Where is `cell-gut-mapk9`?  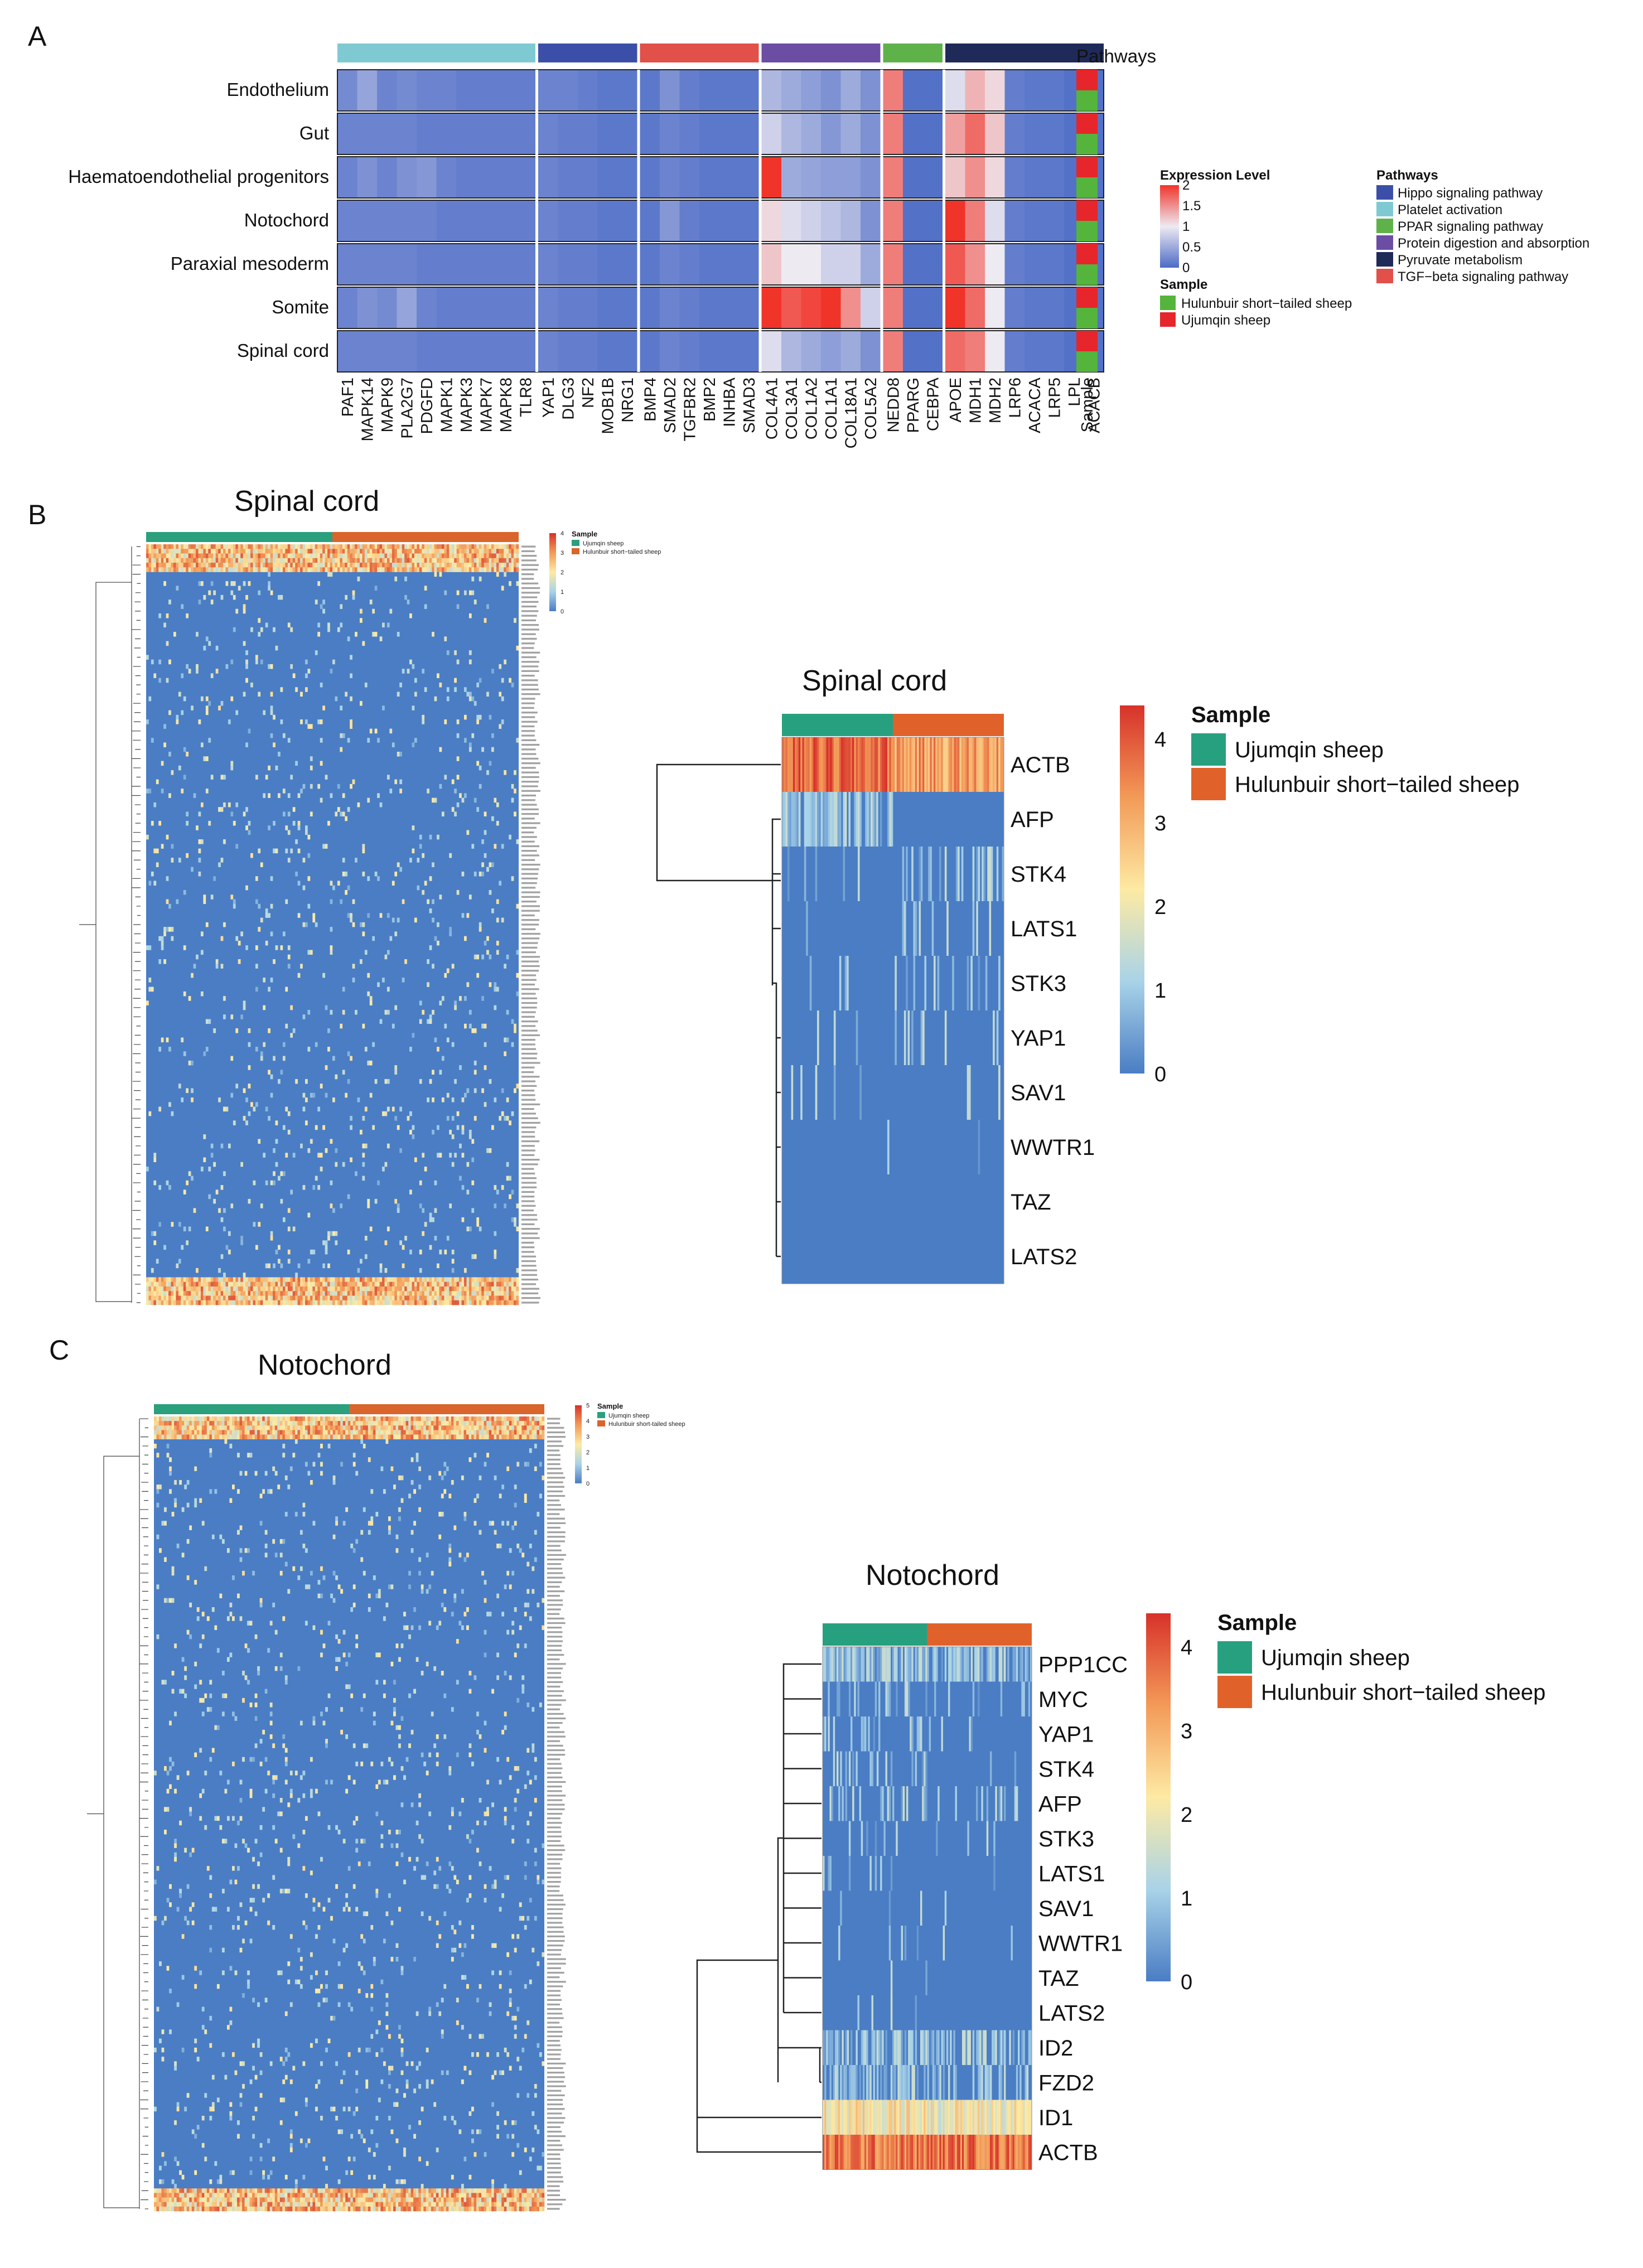 cell-gut-mapk9 is located at coordinates (387, 133).